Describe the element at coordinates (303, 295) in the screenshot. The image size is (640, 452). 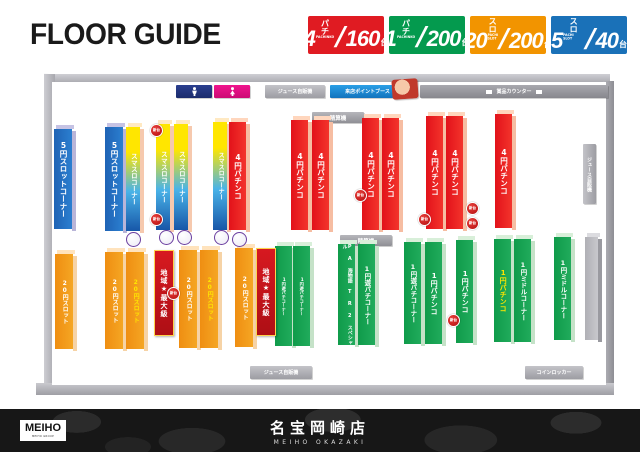
I see `block-1yen-yupachi-corner-2: 1円遊パチコーナー` at that location.